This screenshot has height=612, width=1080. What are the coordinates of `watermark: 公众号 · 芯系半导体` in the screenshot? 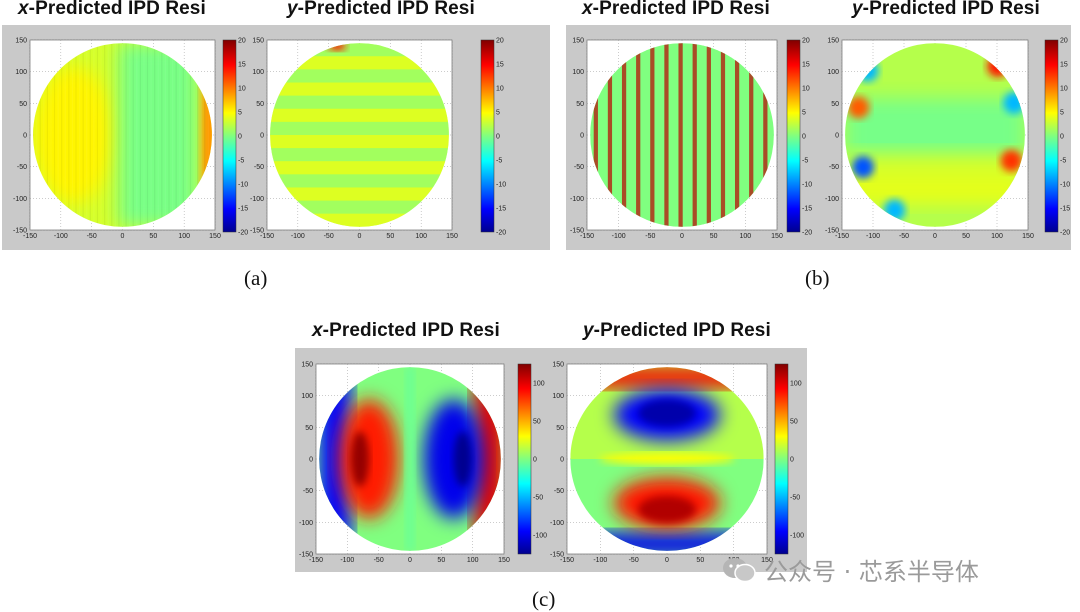 It's located at (850, 569).